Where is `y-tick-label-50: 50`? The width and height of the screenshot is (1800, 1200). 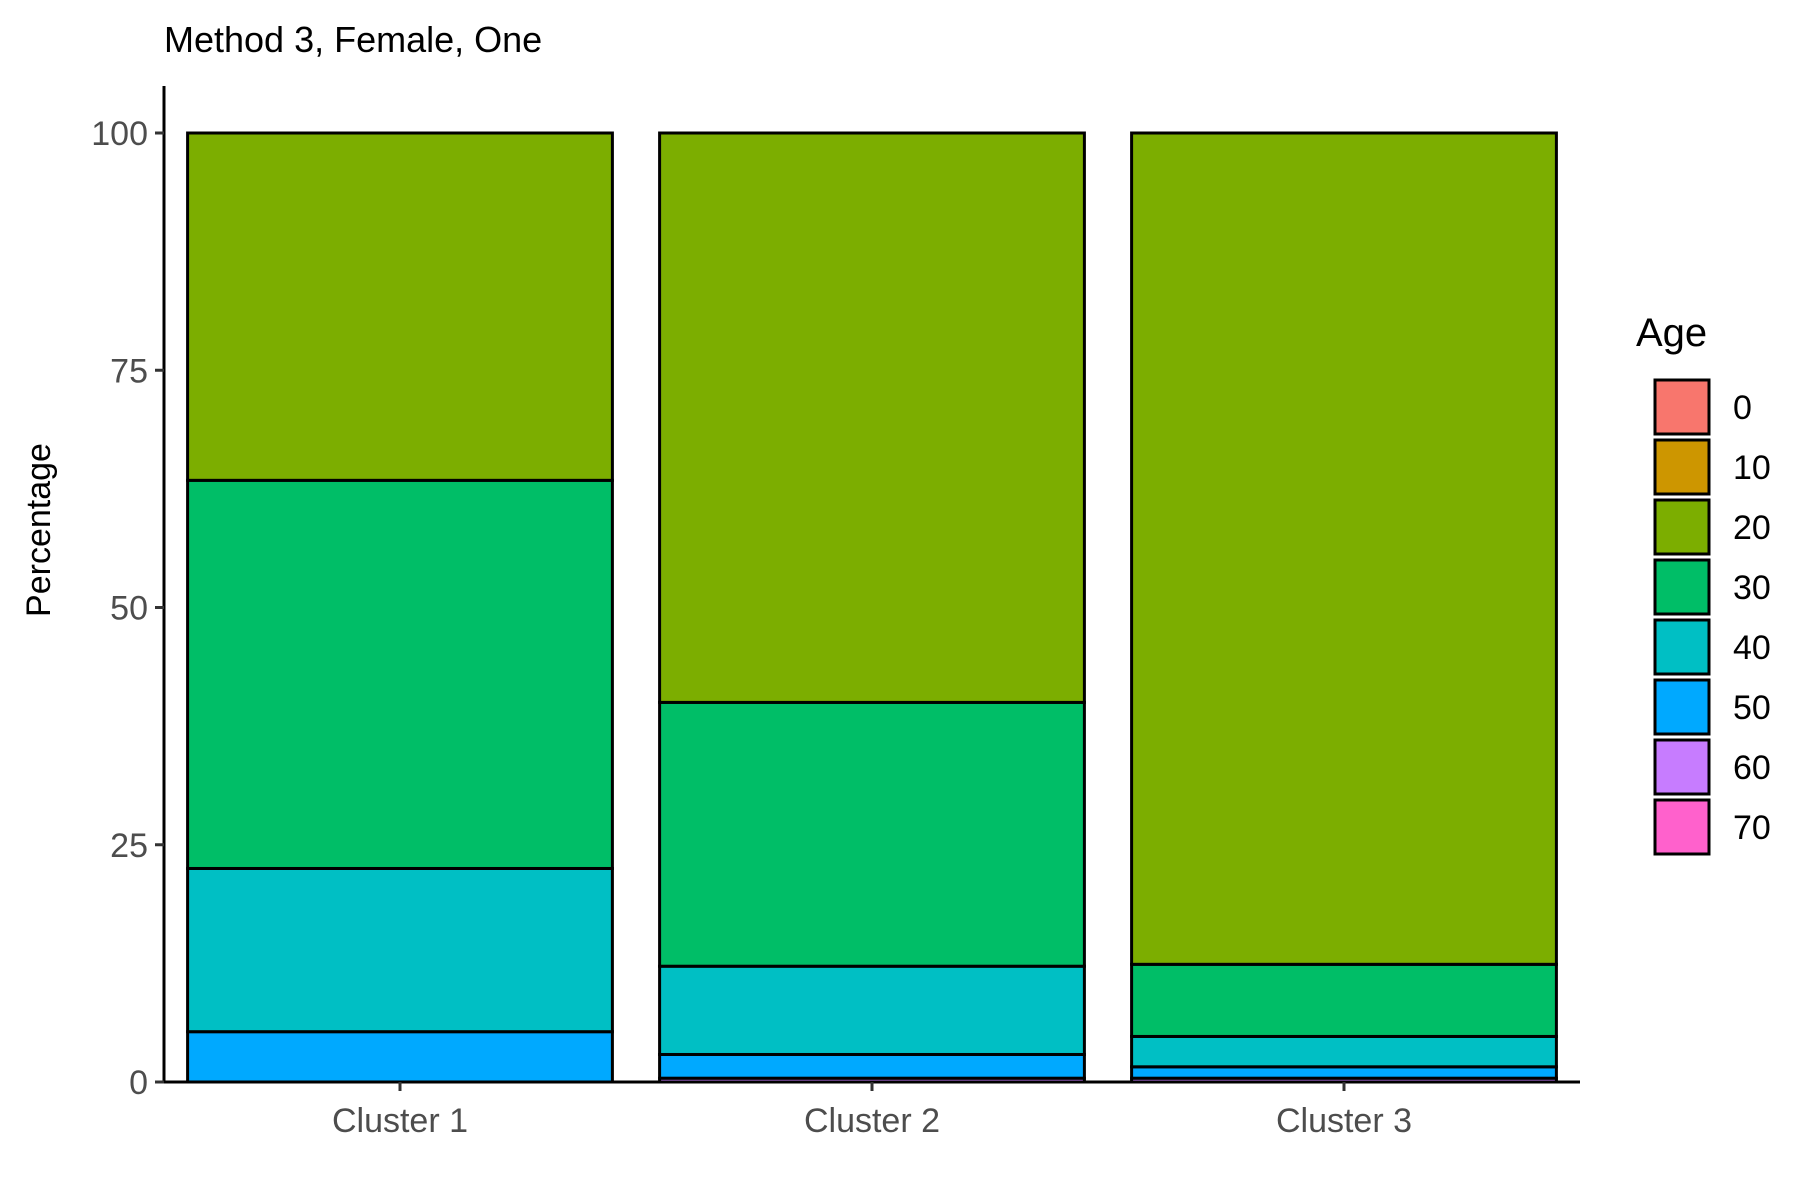
y-tick-label-50: 50 is located at coordinates (129, 609).